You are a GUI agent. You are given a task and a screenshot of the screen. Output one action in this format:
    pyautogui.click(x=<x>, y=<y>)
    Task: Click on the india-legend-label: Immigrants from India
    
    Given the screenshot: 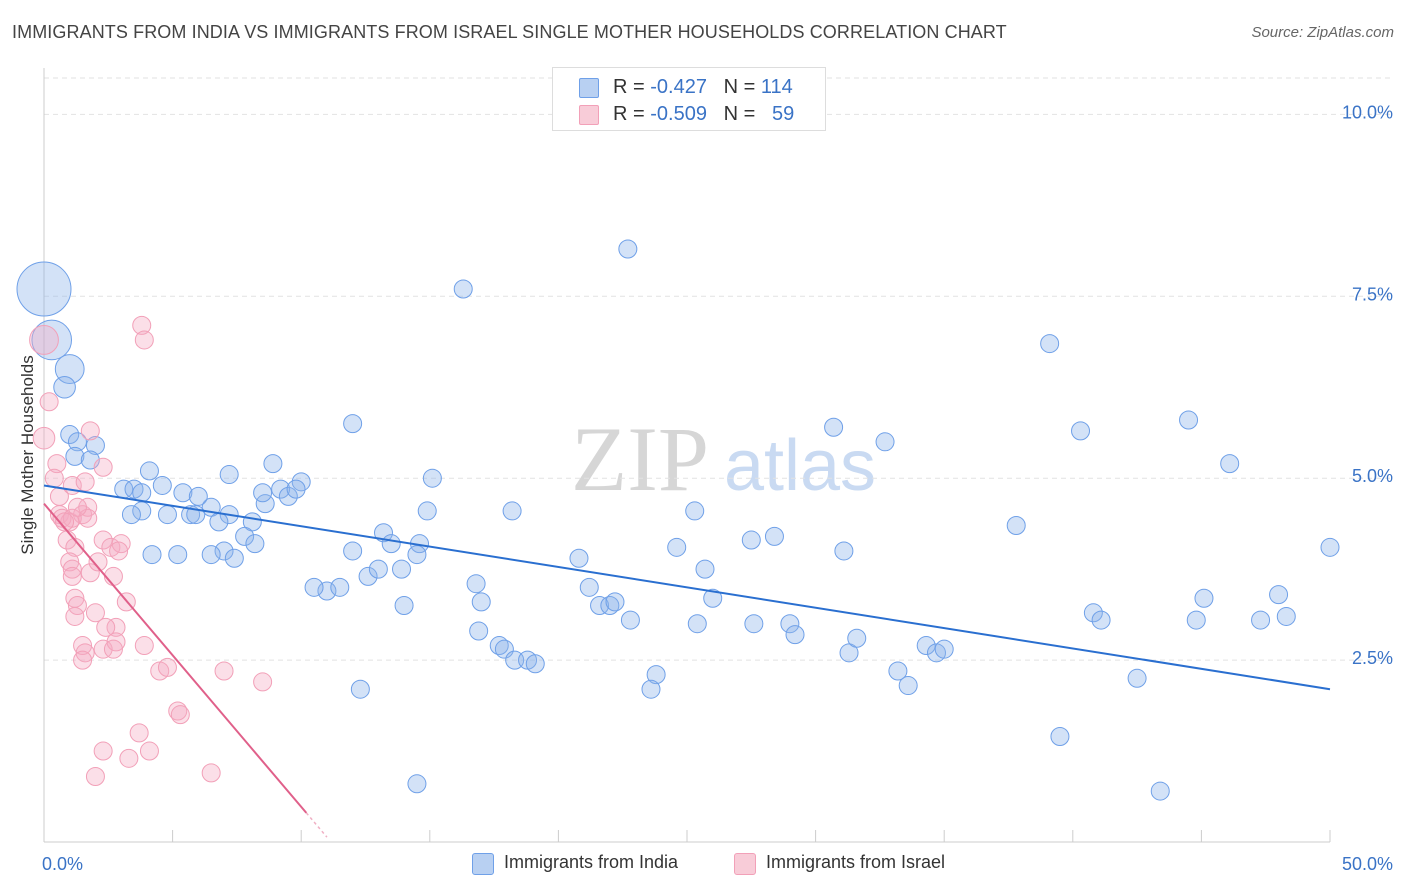 What is the action you would take?
    pyautogui.click(x=591, y=862)
    